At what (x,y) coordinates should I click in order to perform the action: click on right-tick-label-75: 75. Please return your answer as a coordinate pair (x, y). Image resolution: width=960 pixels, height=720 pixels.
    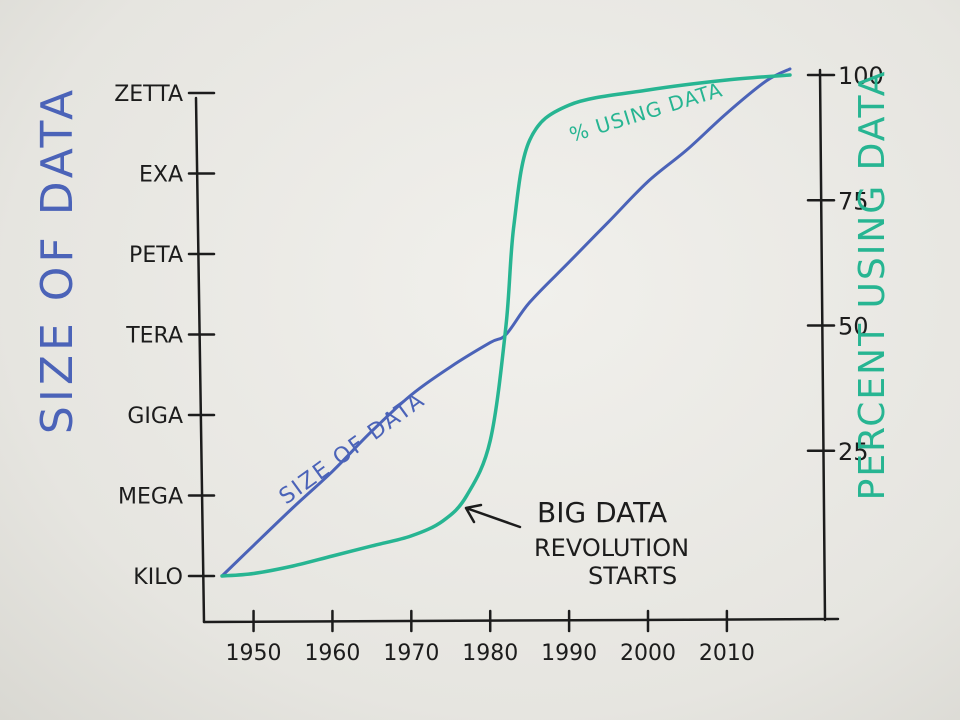
    Looking at the image, I should click on (853, 201).